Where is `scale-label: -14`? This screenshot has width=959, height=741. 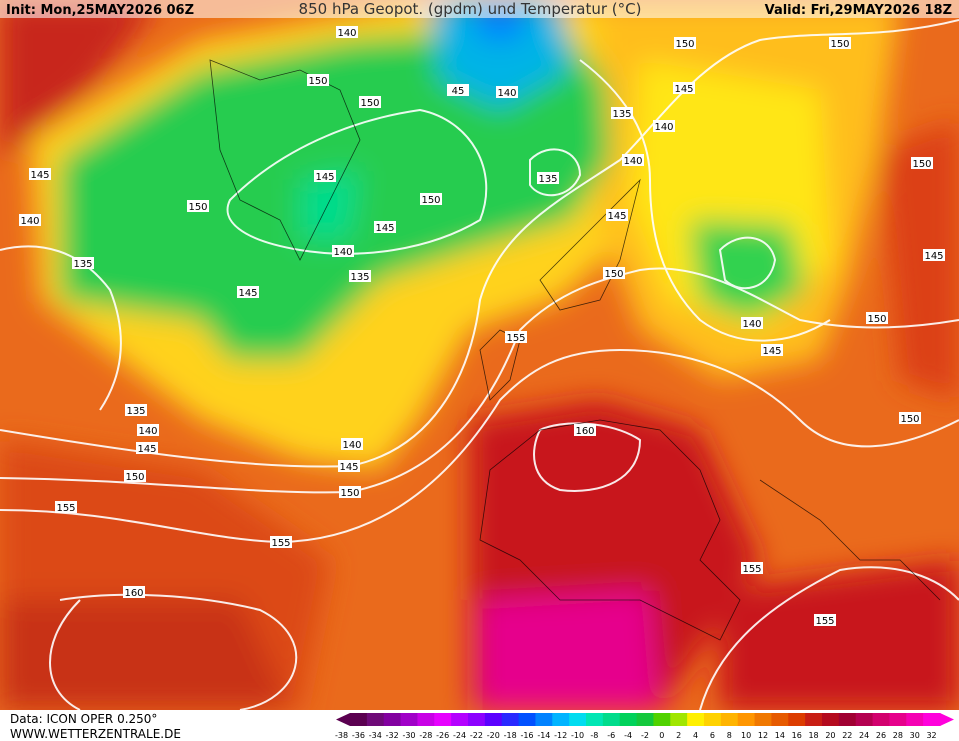
scale-label: -14 is located at coordinates (543, 735).